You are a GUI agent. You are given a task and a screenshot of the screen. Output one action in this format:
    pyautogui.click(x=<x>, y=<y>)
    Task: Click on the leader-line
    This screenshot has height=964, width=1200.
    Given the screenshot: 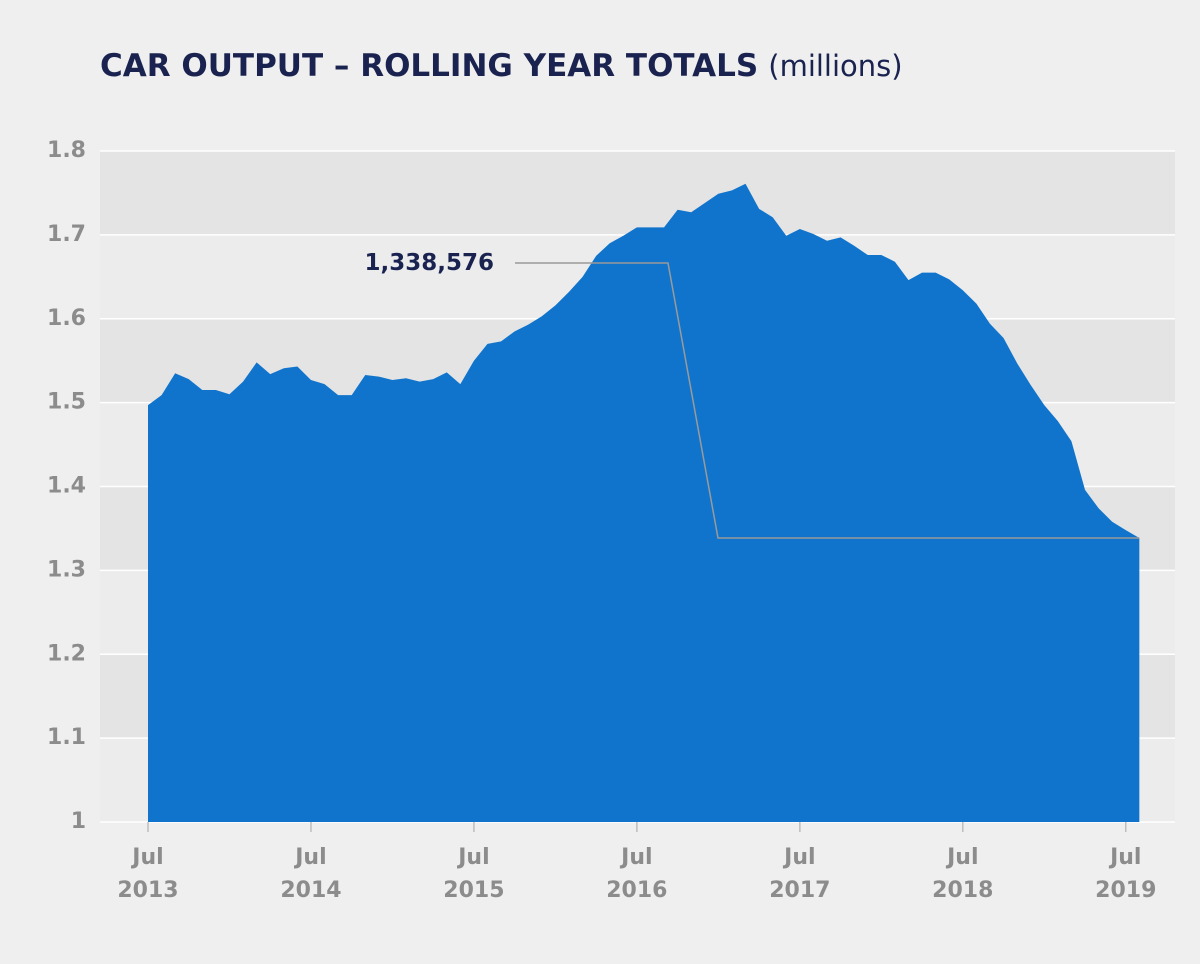 What is the action you would take?
    pyautogui.click(x=827, y=400)
    